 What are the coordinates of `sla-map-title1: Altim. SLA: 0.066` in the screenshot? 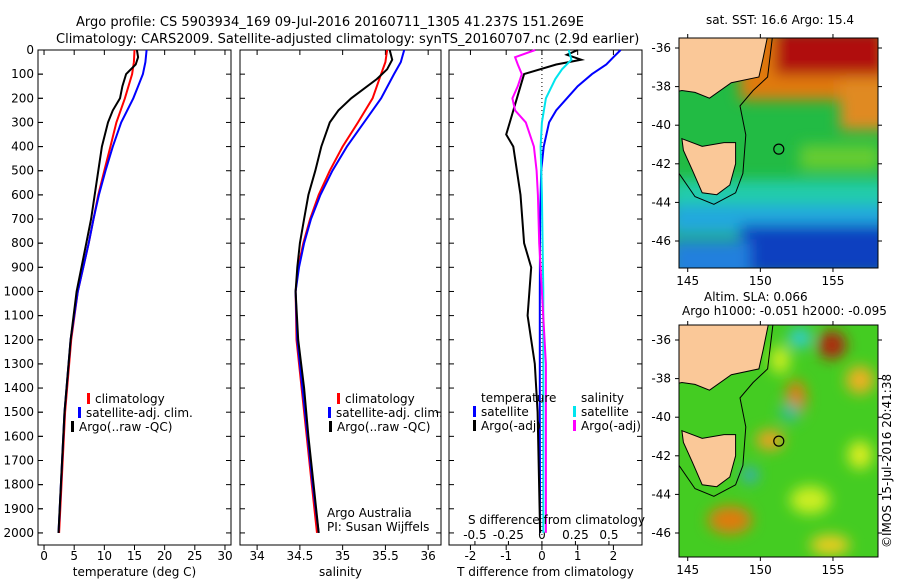 It's located at (756, 297).